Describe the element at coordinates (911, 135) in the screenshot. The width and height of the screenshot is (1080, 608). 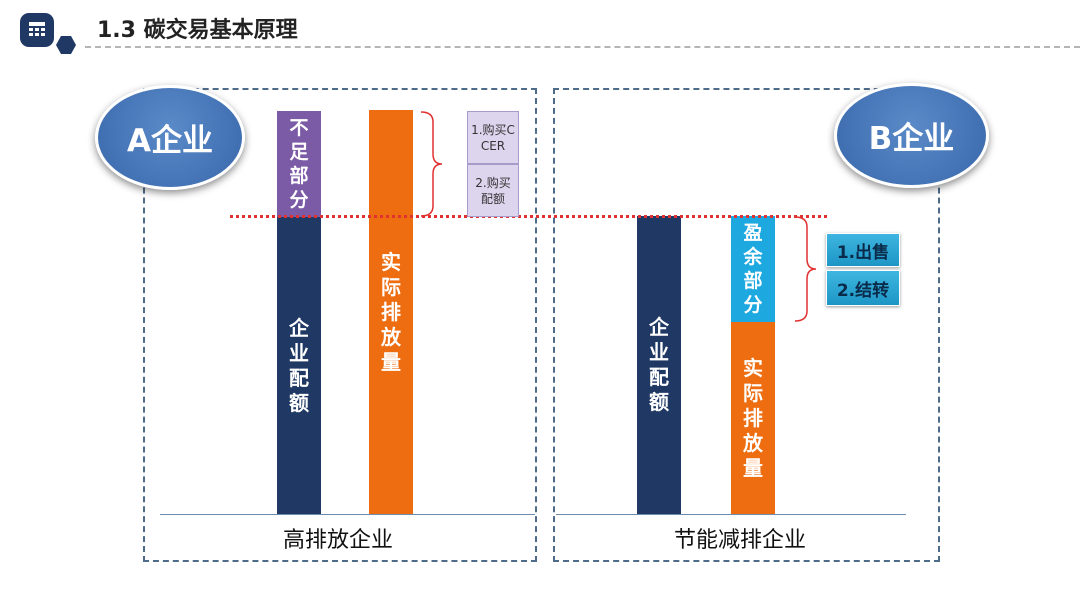
I see `company-b-badge: B企业` at that location.